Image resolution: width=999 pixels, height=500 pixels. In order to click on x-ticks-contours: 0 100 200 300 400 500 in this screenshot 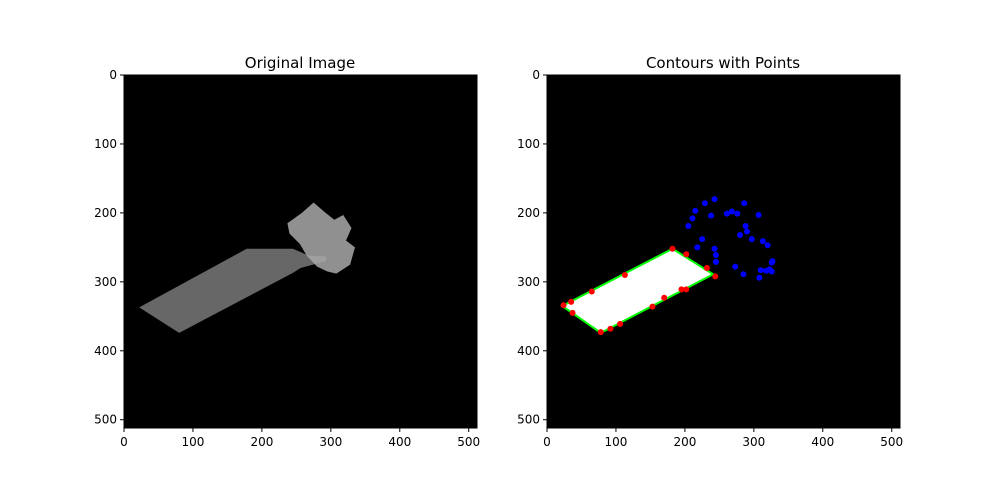, I will do `click(723, 438)`.